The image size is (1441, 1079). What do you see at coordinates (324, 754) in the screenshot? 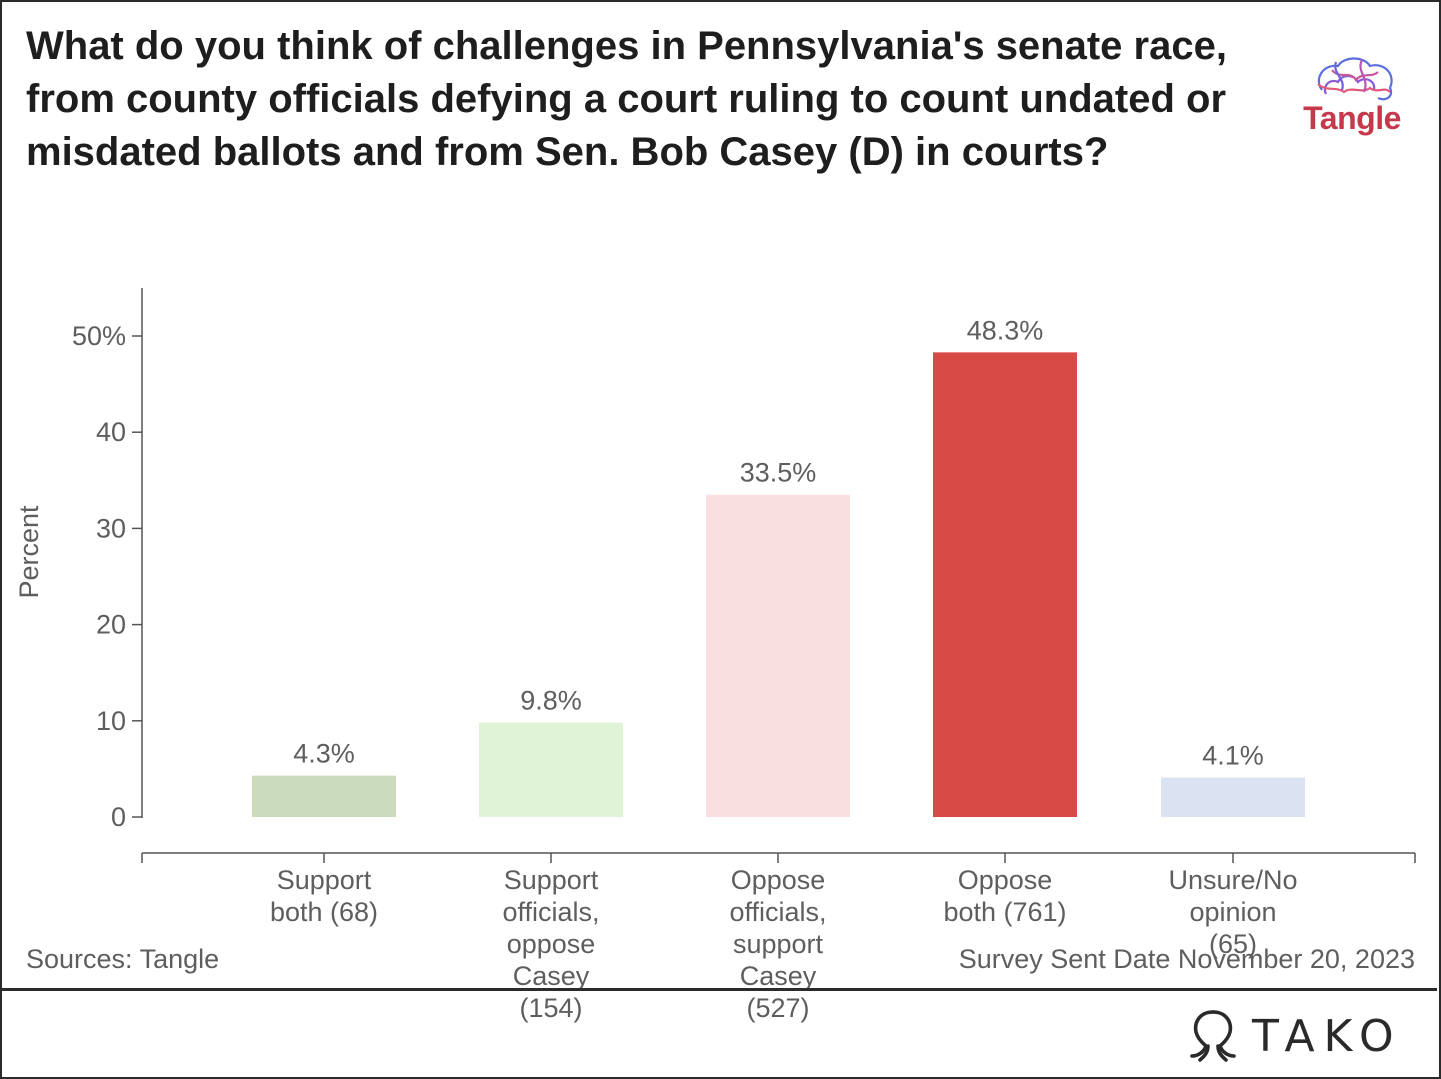
I see `bar-value-label: 4.3%` at bounding box center [324, 754].